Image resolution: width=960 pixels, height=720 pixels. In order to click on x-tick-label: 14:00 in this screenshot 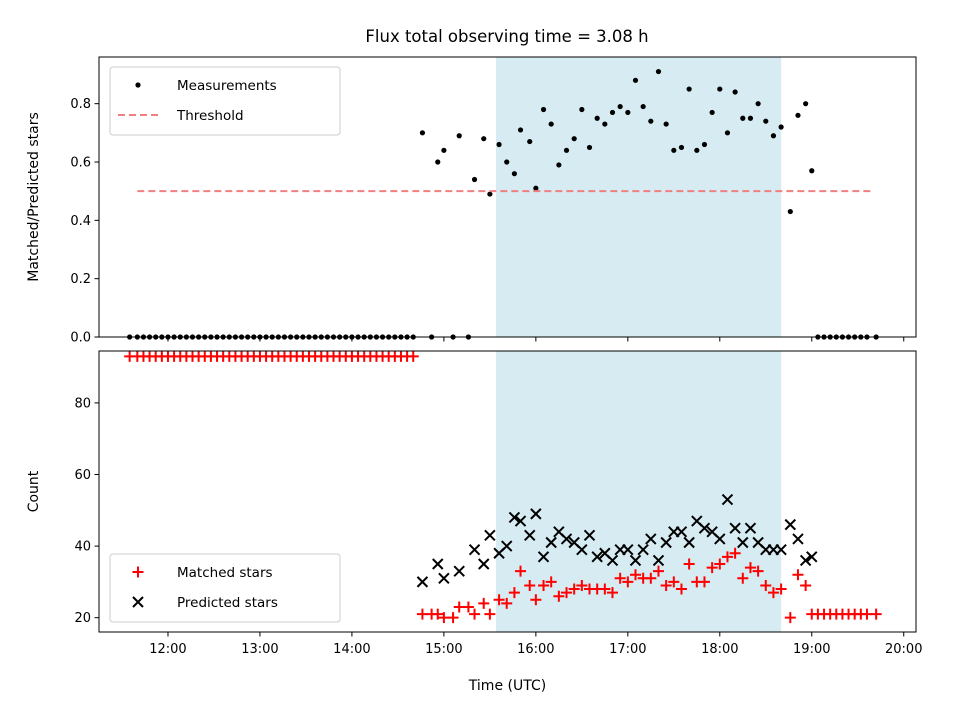, I will do `click(351, 649)`.